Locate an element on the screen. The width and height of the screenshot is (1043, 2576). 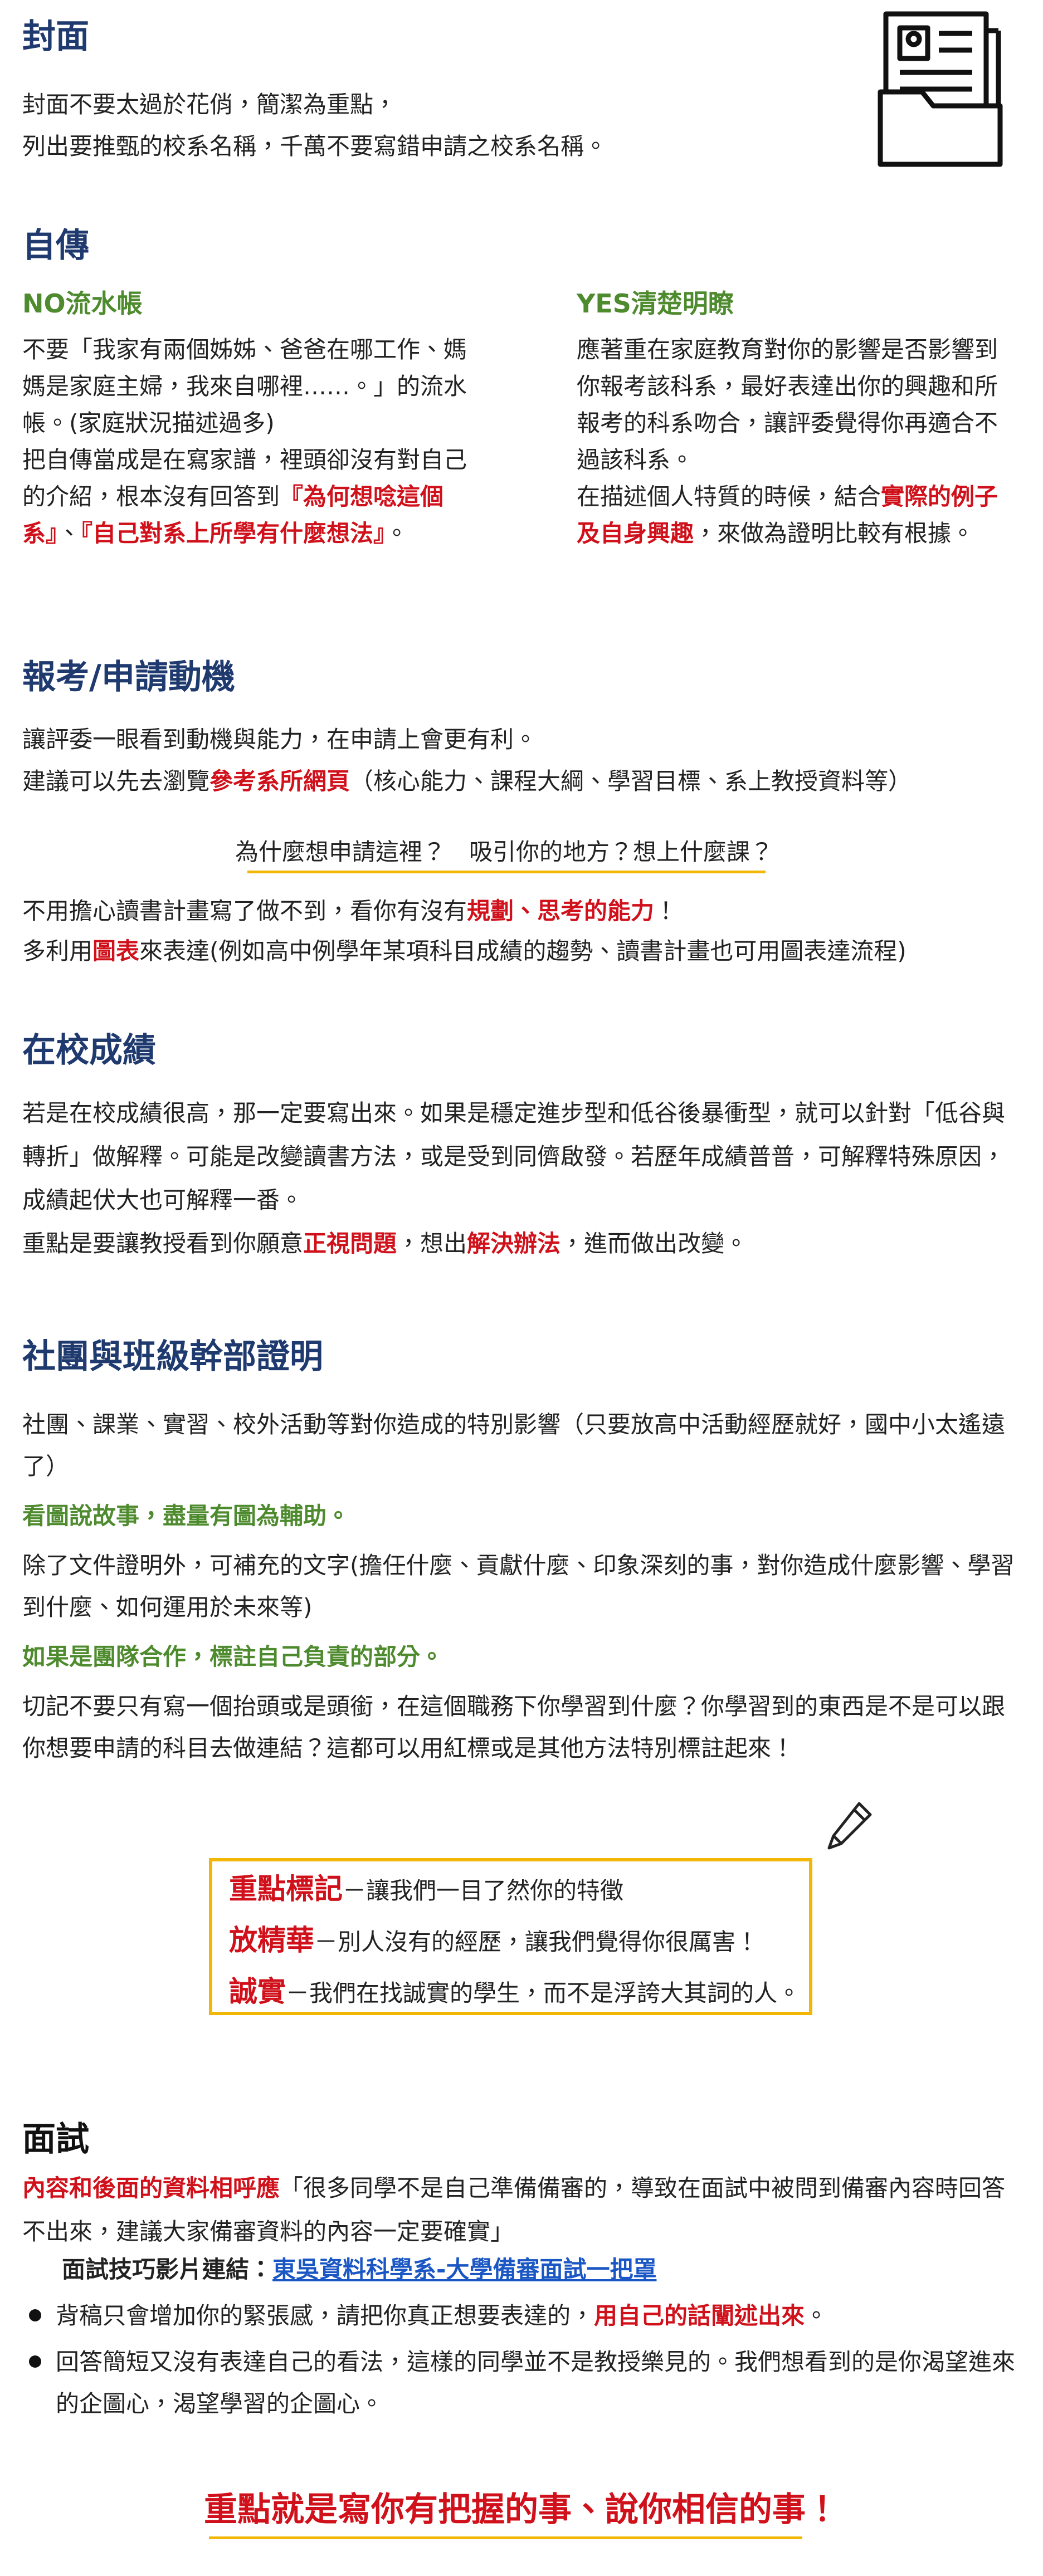
text: 建議可以先去瀏覽 is located at coordinates (116, 782).